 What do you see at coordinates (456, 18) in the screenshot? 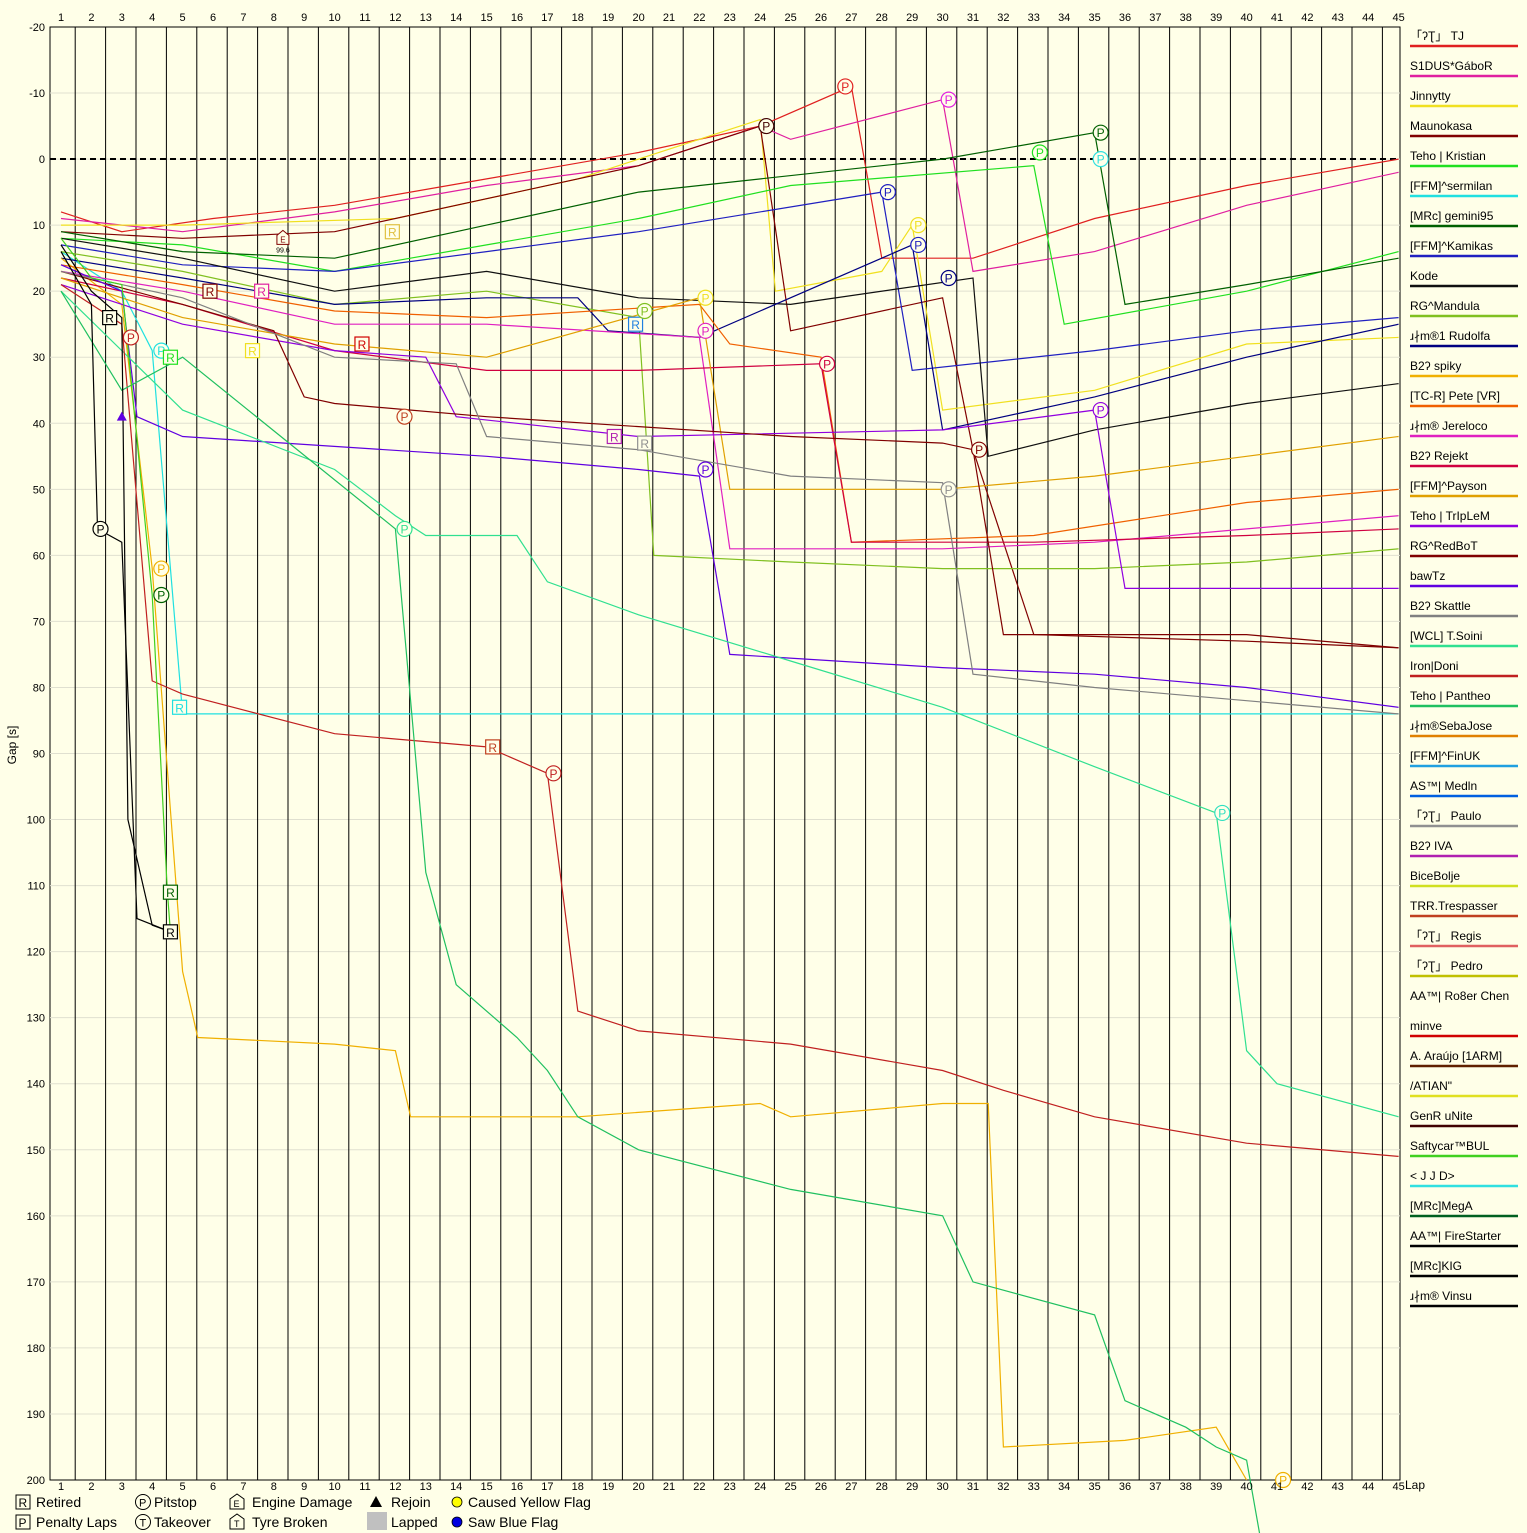
I see `x-tick-label-top: 14` at bounding box center [456, 18].